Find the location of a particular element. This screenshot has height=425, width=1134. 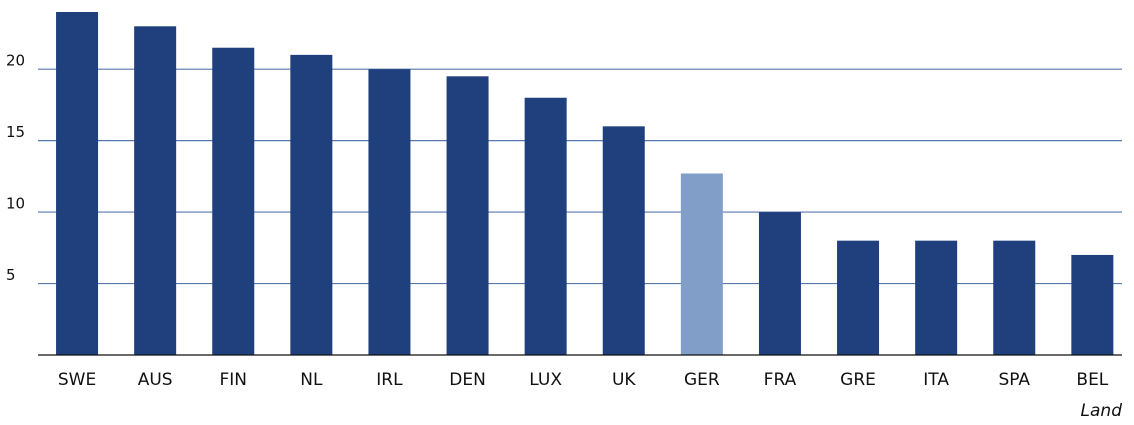

x-tick-label: ITA is located at coordinates (936, 380).